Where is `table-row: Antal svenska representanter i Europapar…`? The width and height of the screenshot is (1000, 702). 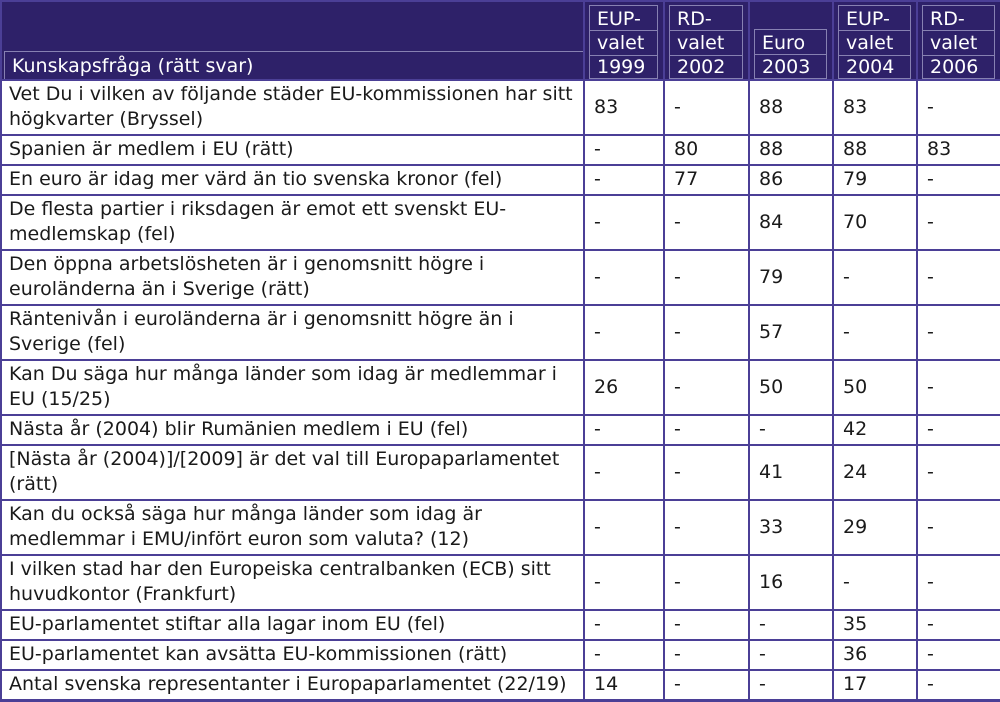 table-row: Antal svenska representanter i Europapar… is located at coordinates (500, 685).